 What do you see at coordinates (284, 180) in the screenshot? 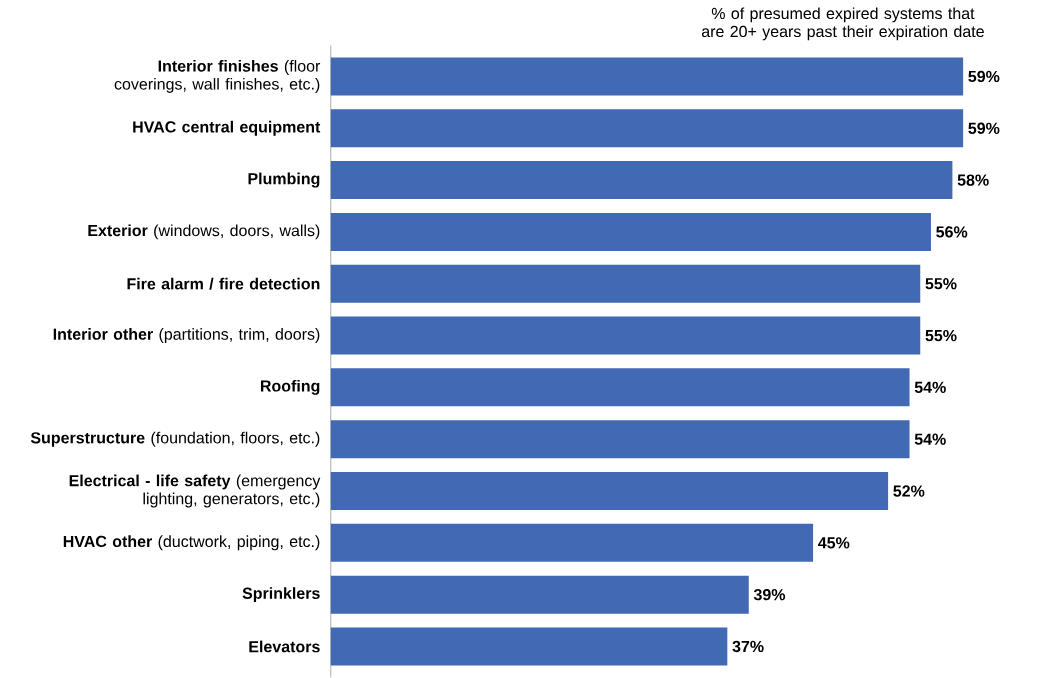
I see `y-tick-label: Plumbing` at bounding box center [284, 180].